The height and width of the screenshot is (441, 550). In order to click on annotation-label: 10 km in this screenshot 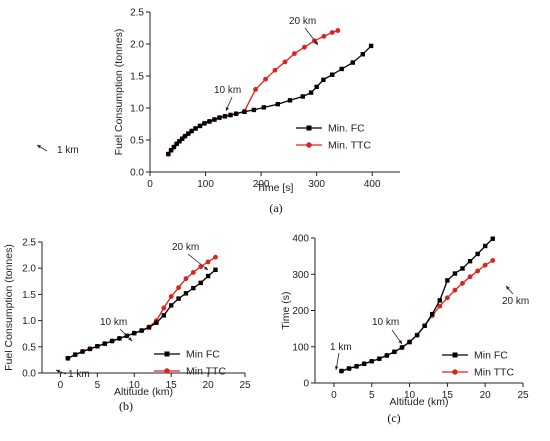, I will do `click(227, 90)`.